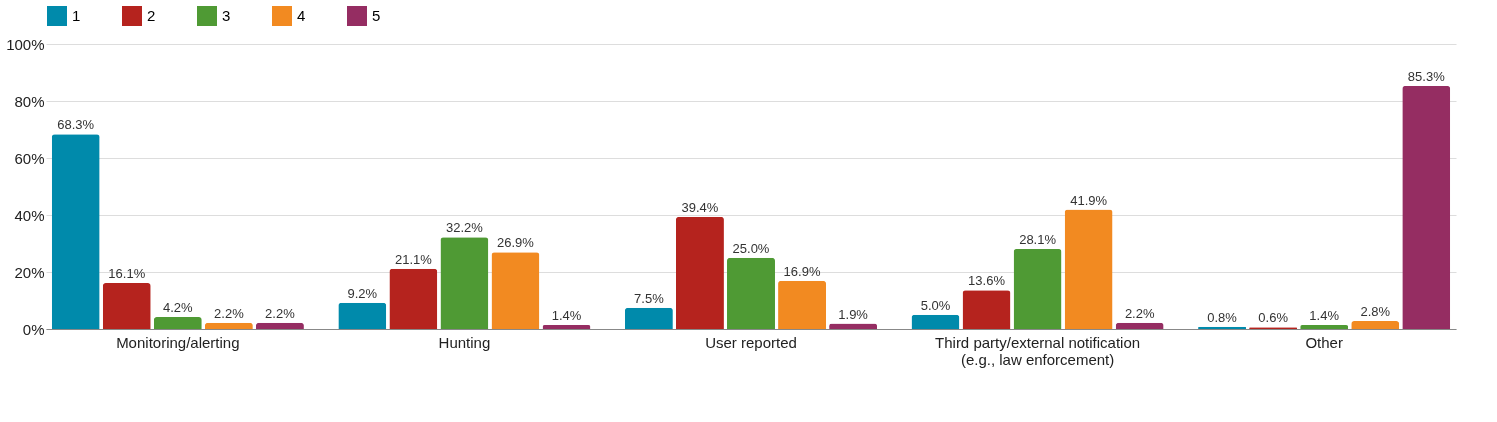 The width and height of the screenshot is (1497, 422). I want to click on y-tick-label: 100%, so click(25, 44).